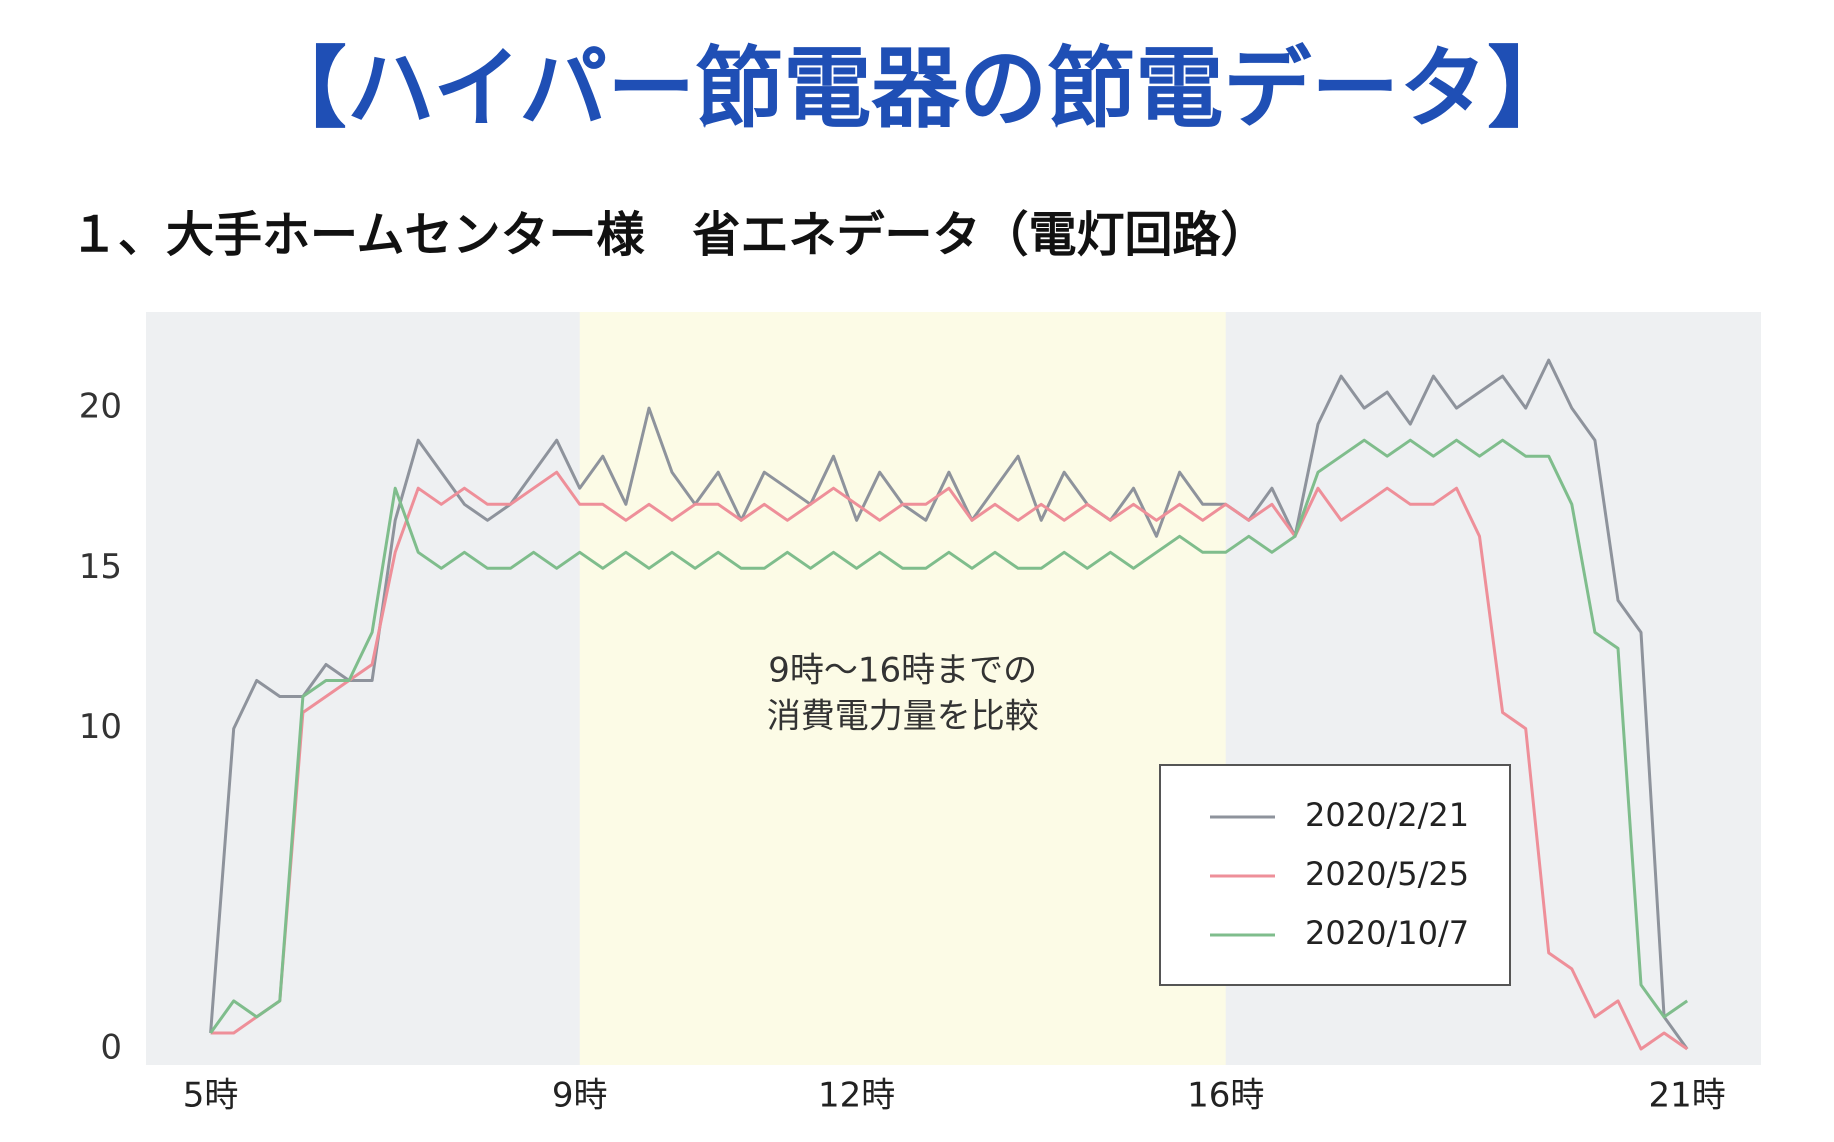 Image resolution: width=1834 pixels, height=1142 pixels. What do you see at coordinates (1387, 874) in the screenshot?
I see `legend-label: 2020/5/25` at bounding box center [1387, 874].